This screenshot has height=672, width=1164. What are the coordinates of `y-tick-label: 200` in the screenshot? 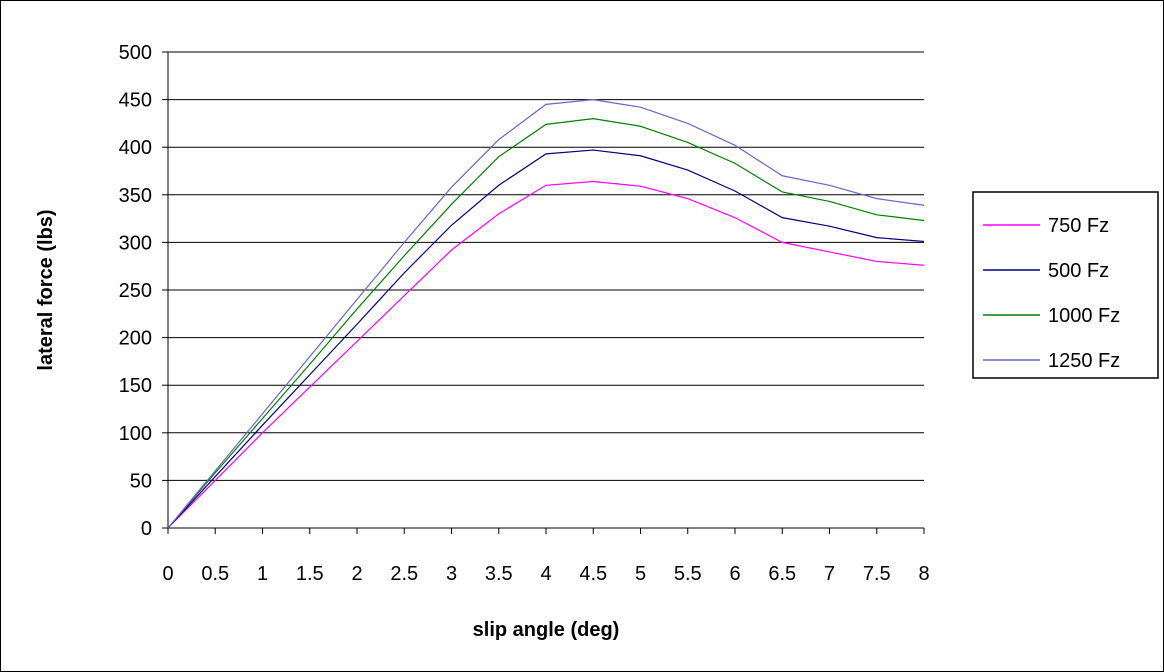 It's located at (135, 339).